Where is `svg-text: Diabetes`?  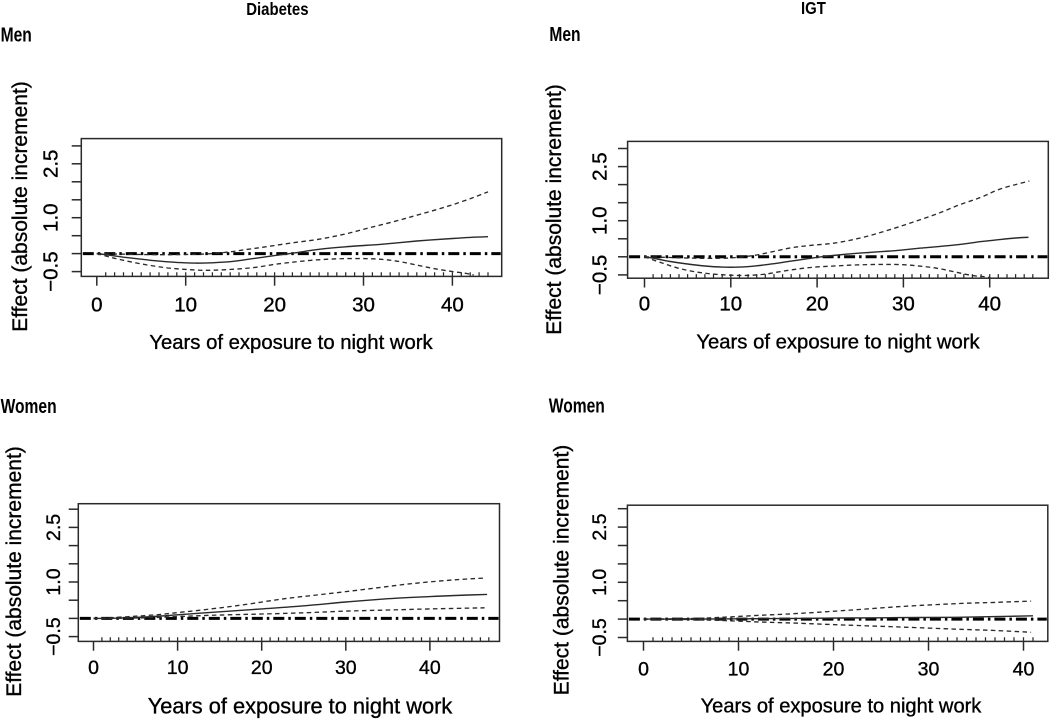
svg-text: Diabetes is located at coordinates (277, 9).